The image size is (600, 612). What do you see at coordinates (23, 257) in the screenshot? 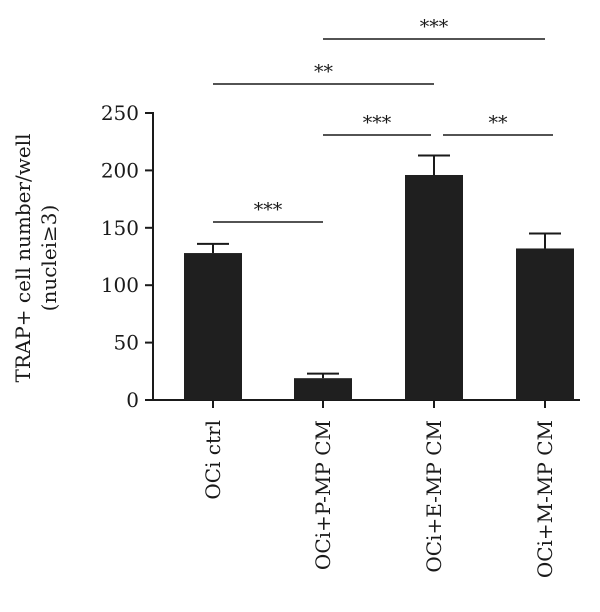
I see `y-axis-title-line1: TRAP+ cell number/well` at bounding box center [23, 257].